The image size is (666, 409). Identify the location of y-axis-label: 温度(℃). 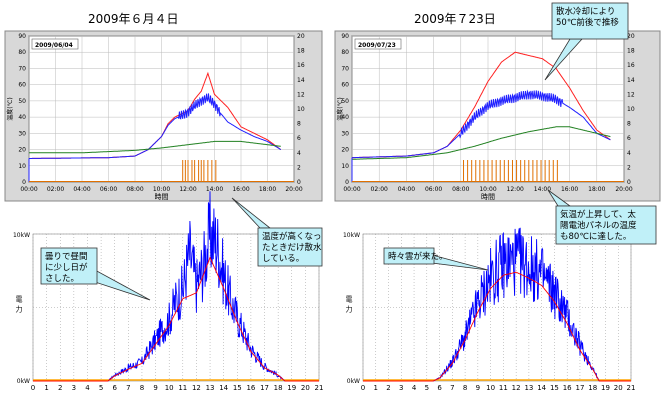
(10, 108).